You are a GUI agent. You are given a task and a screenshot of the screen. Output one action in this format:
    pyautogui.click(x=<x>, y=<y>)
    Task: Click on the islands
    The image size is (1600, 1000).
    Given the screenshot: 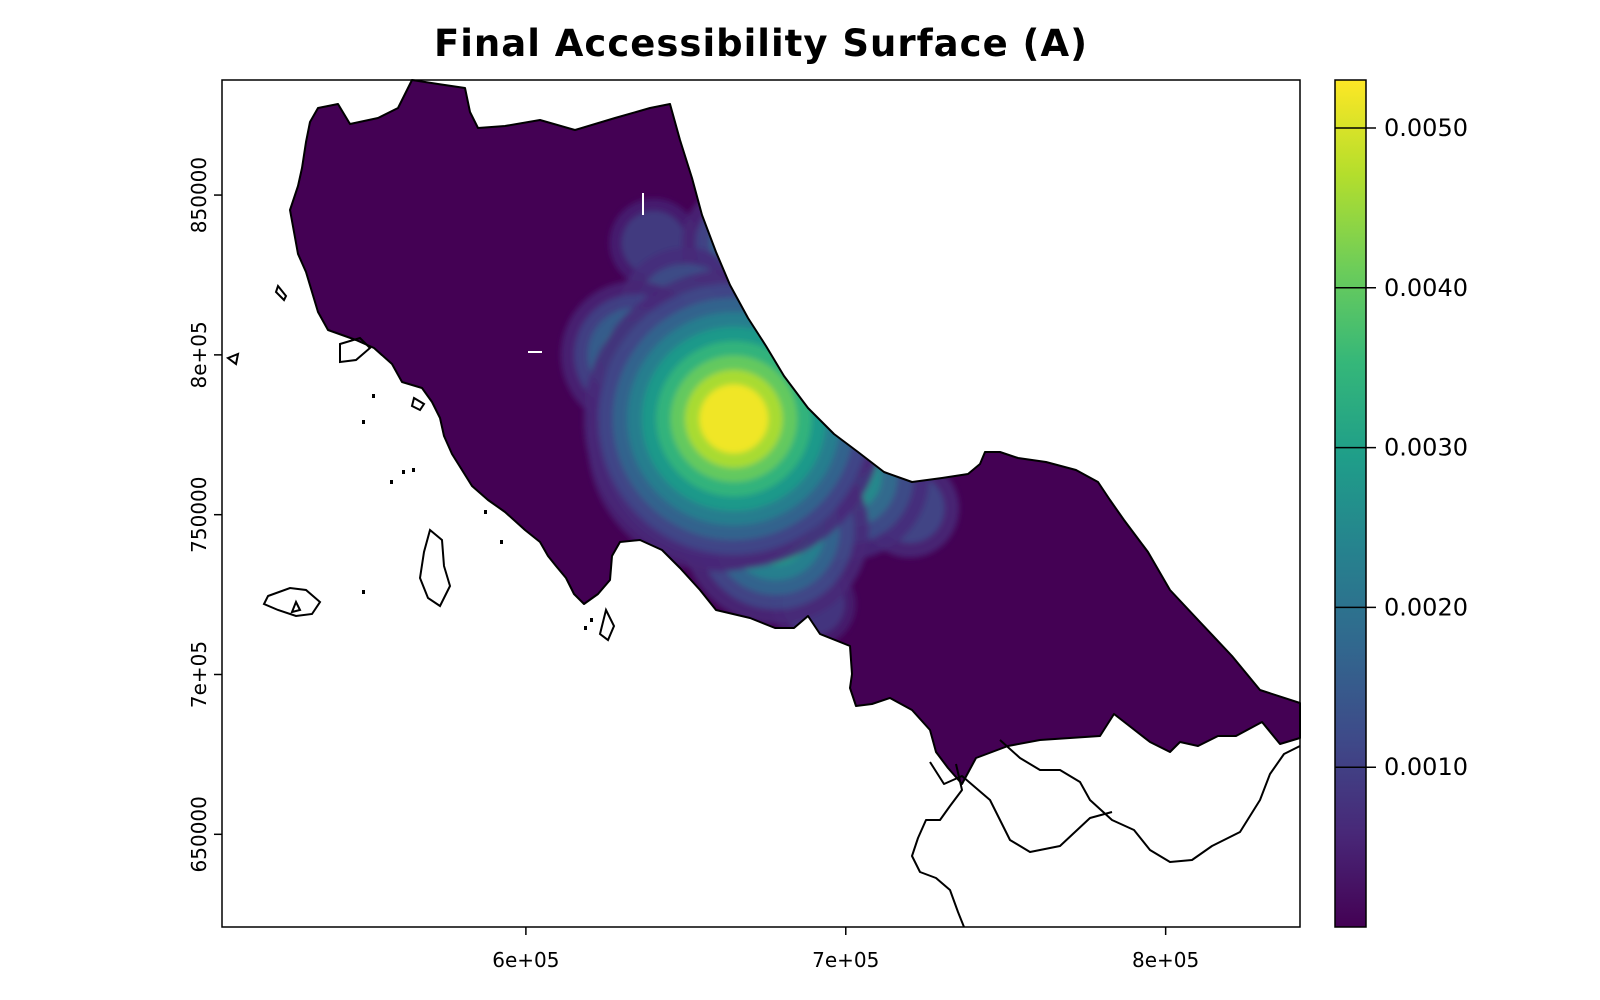 What is the action you would take?
    pyautogui.click(x=434, y=417)
    